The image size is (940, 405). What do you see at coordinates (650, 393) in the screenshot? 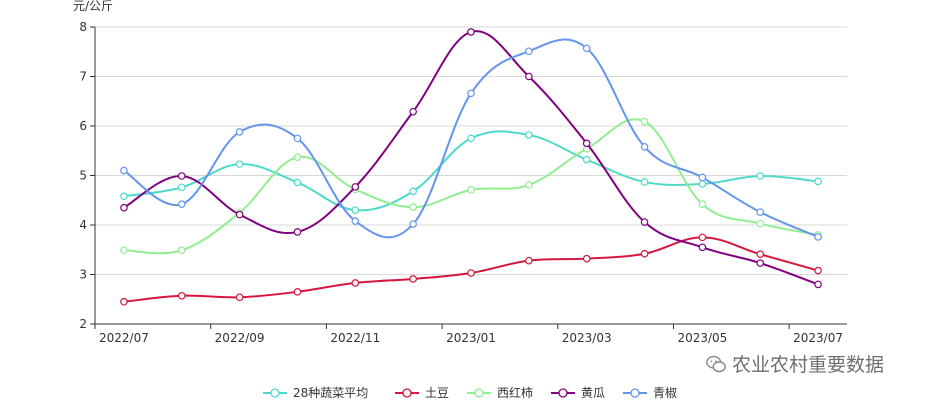
I see `legend-item: 青椒` at bounding box center [650, 393].